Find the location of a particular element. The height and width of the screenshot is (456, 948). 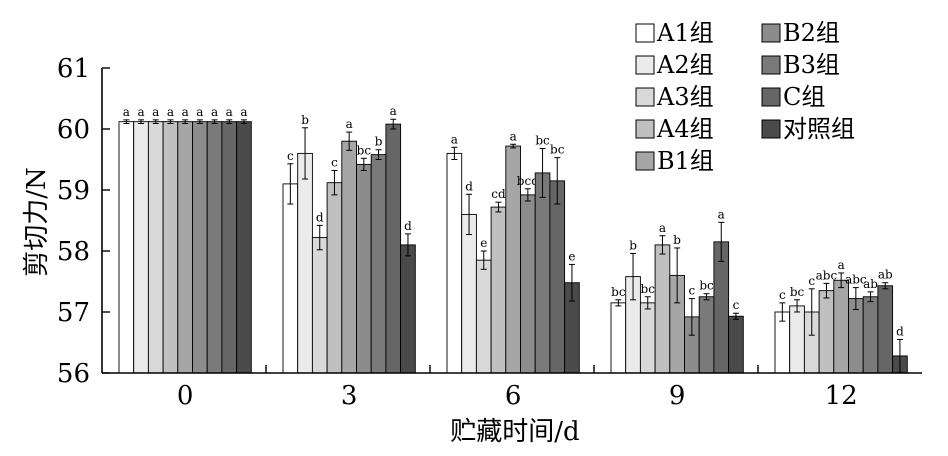

x-tick-label: 0 is located at coordinates (185, 396).